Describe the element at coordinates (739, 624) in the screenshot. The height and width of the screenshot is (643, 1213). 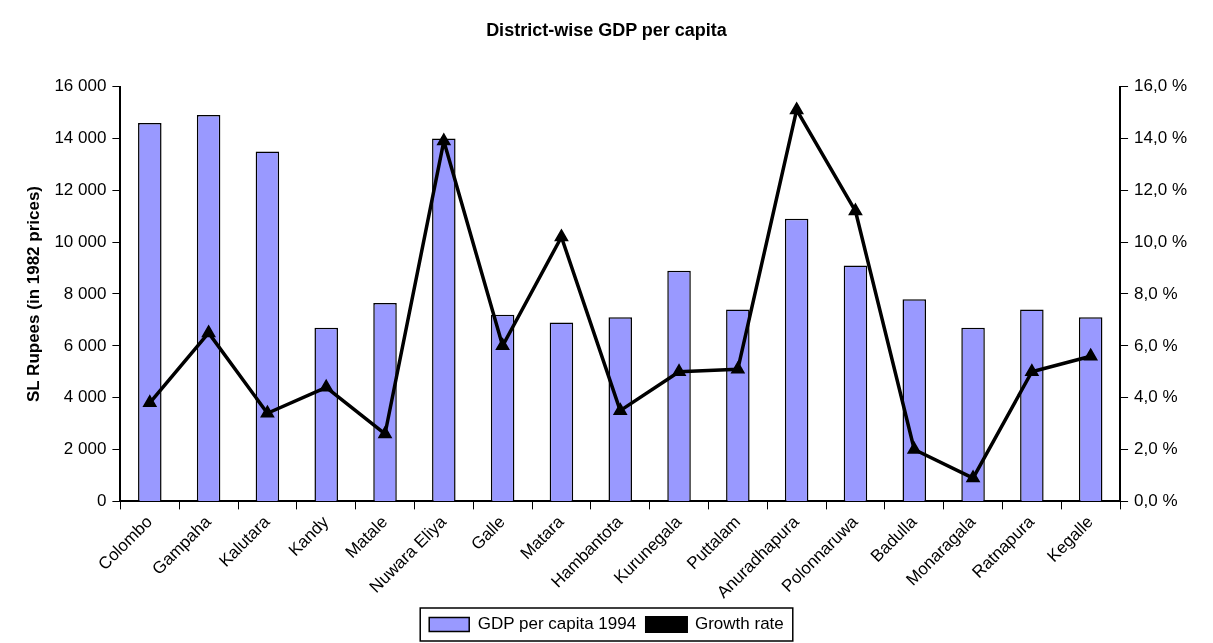
I see `legend-label: Growth rate` at that location.